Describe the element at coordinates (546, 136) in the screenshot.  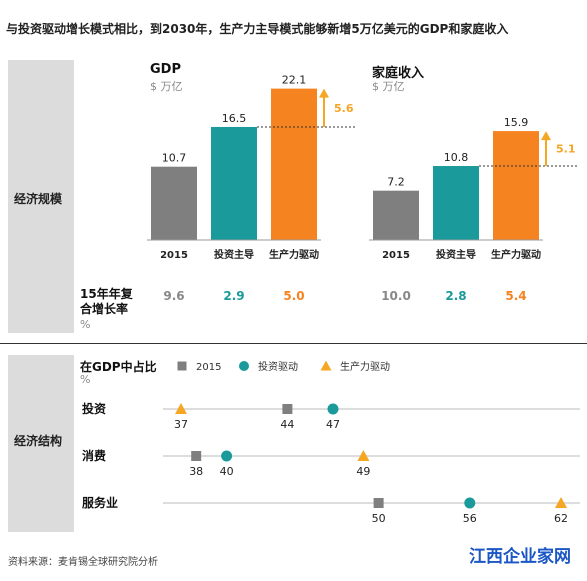
I see `income-arrow-head` at that location.